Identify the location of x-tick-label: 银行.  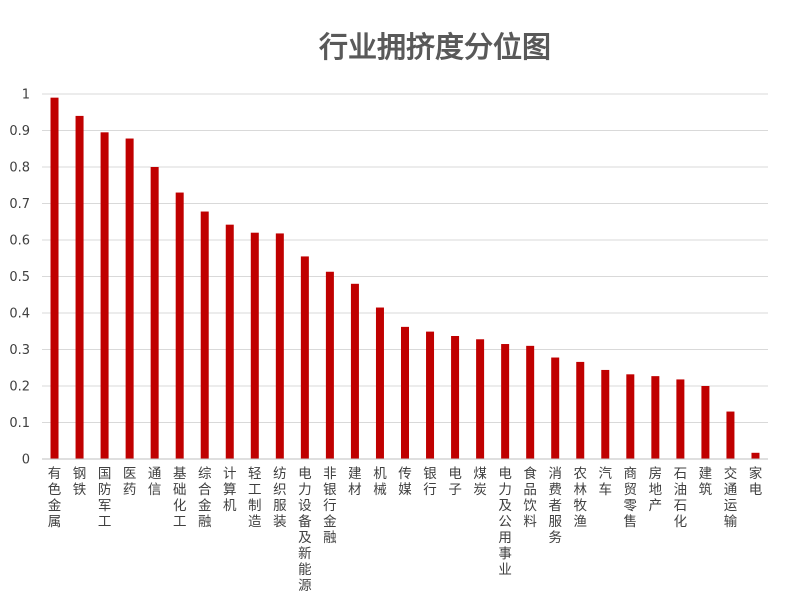
(430, 482).